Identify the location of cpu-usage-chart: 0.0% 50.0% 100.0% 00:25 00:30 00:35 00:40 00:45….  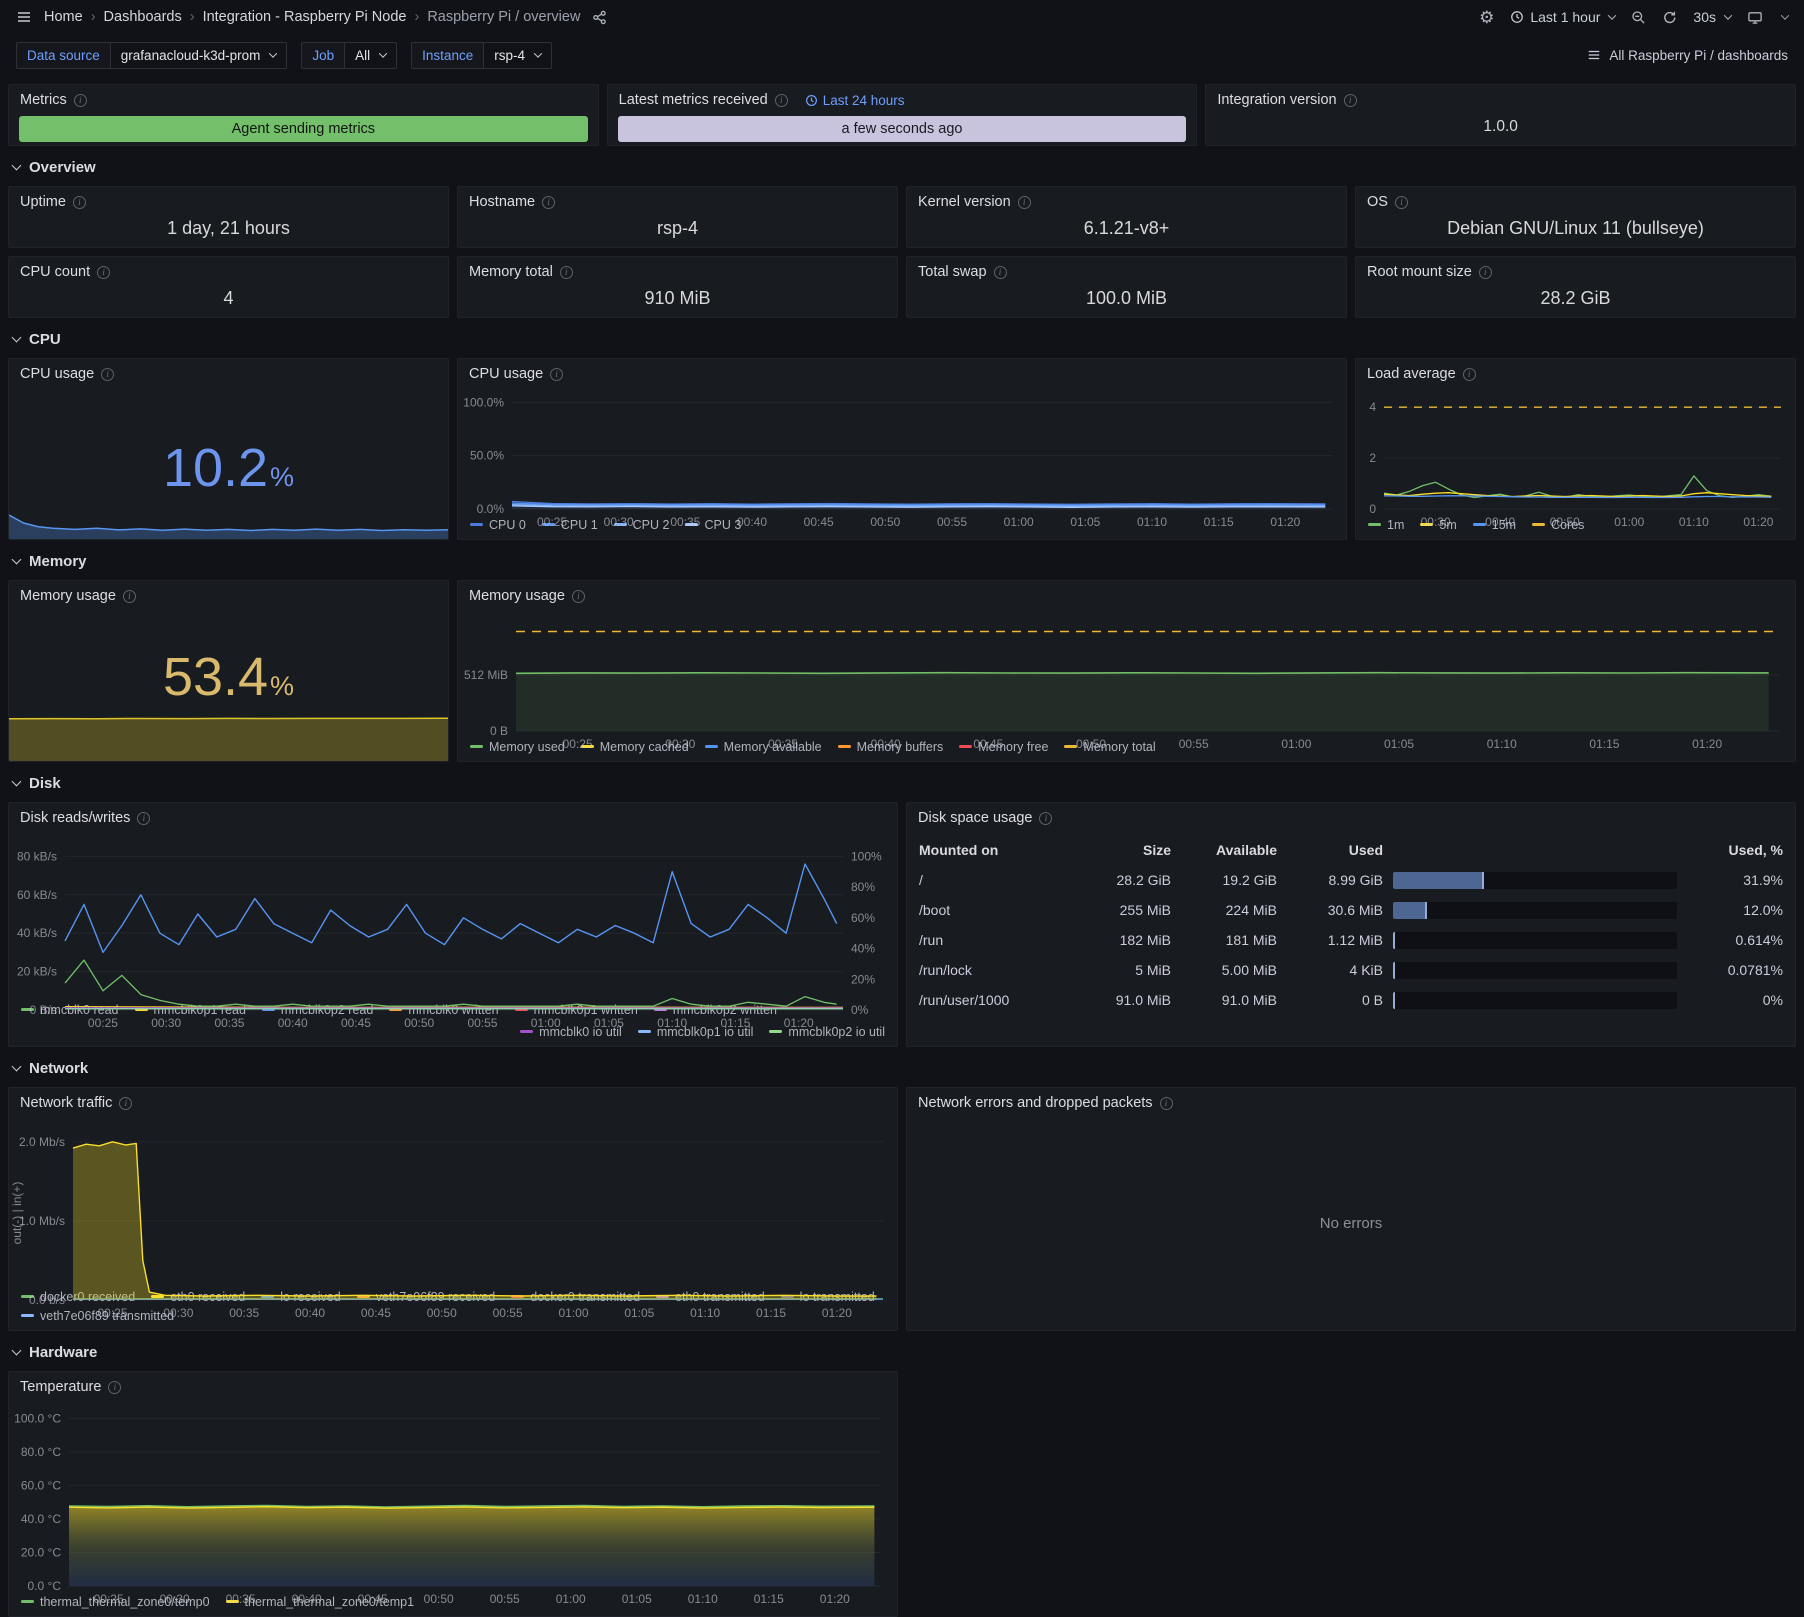
(902, 463).